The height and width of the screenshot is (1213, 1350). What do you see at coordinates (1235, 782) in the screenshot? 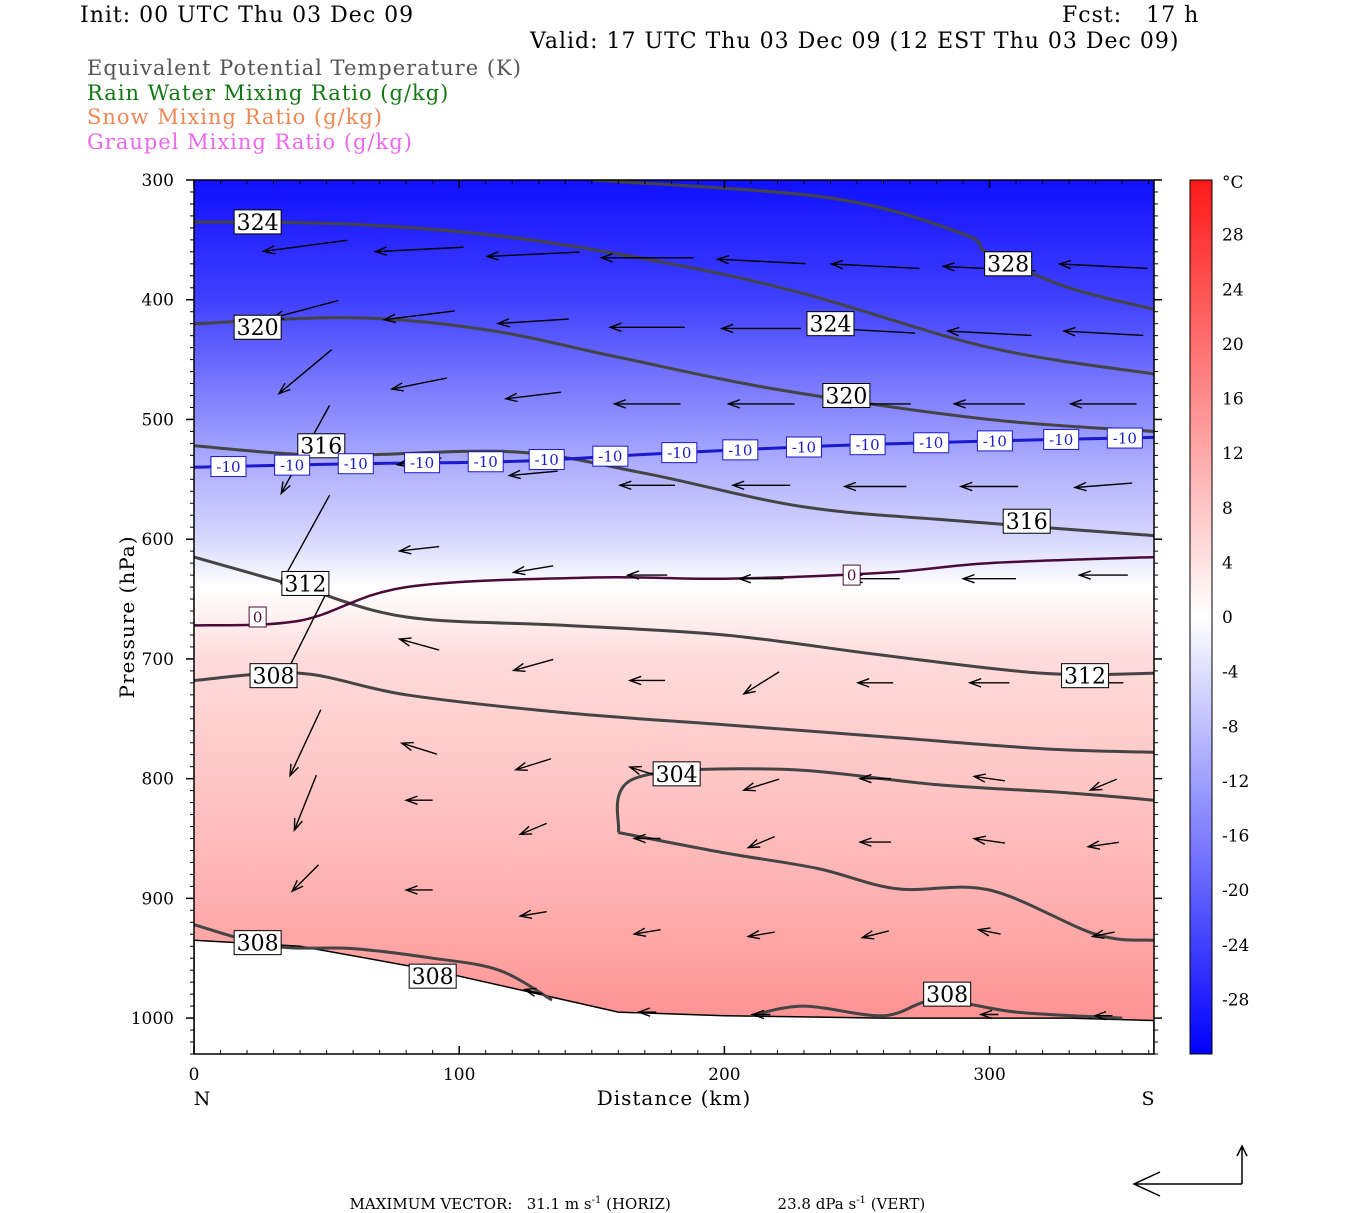
I see `colorbar-tick-label: -12` at bounding box center [1235, 782].